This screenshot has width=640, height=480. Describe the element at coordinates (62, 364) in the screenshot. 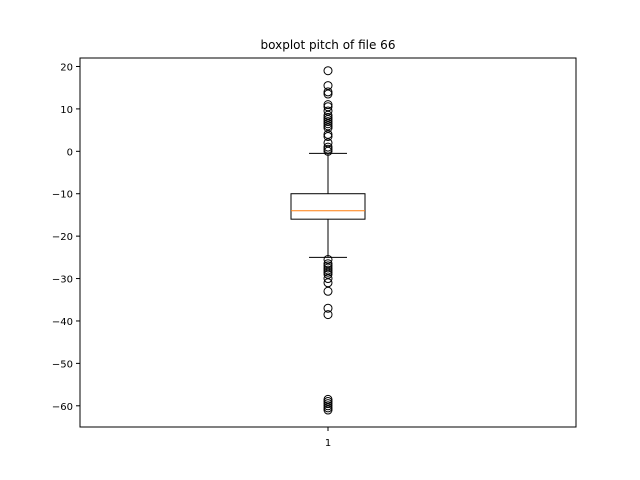

I see `y-tick-label: −50` at that location.